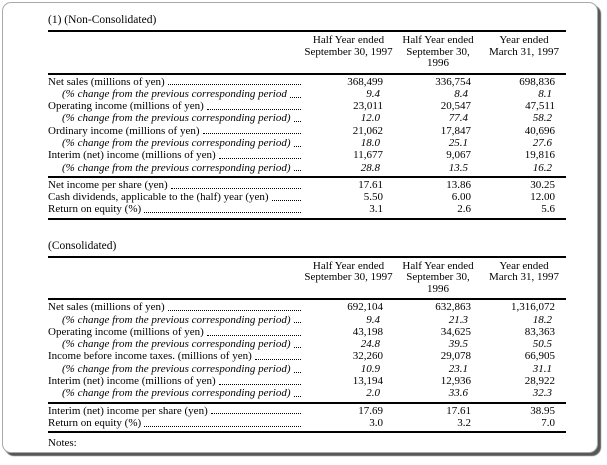  Describe the element at coordinates (461, 197) in the screenshot. I see `value-cell: 6.00` at that location.